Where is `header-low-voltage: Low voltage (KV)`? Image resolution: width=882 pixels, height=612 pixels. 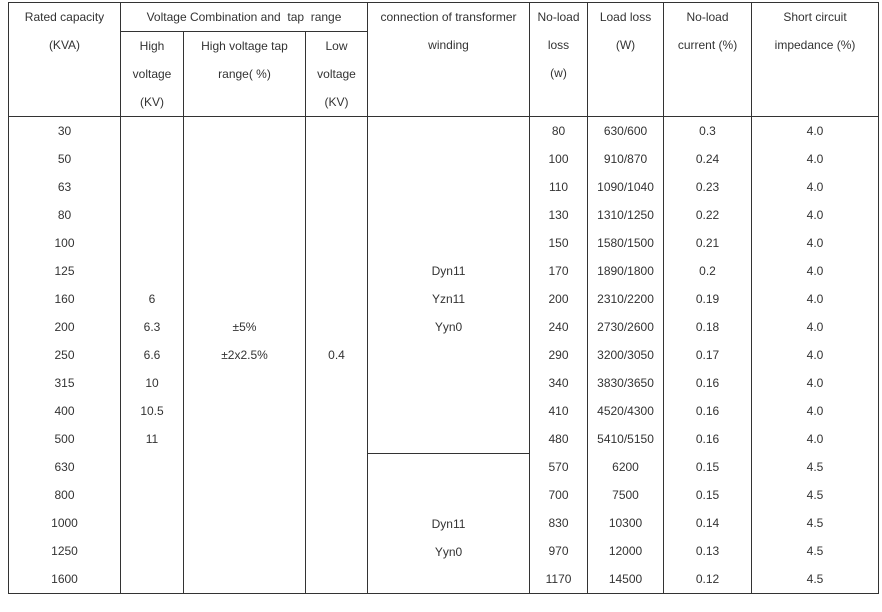 header-low-voltage: Low voltage (KV) is located at coordinates (336, 74).